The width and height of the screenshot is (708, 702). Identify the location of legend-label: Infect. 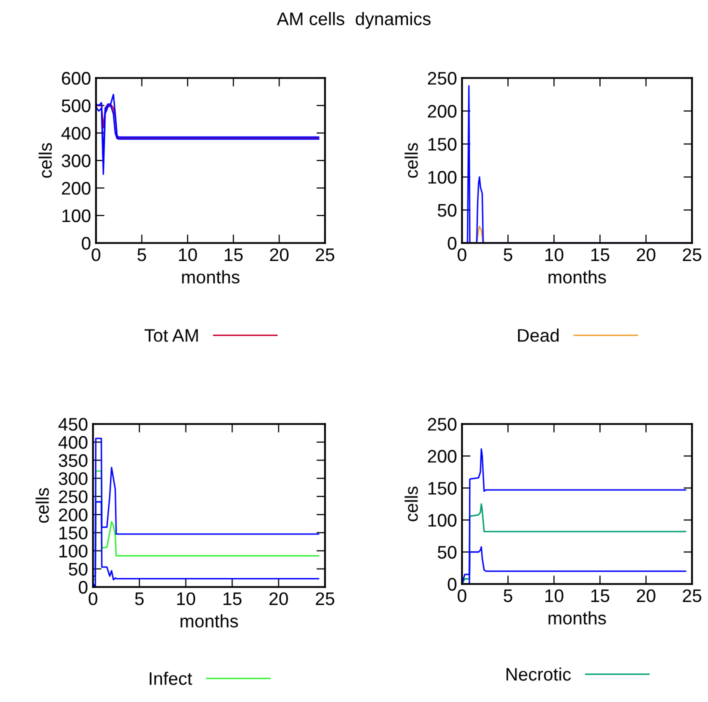
(171, 678).